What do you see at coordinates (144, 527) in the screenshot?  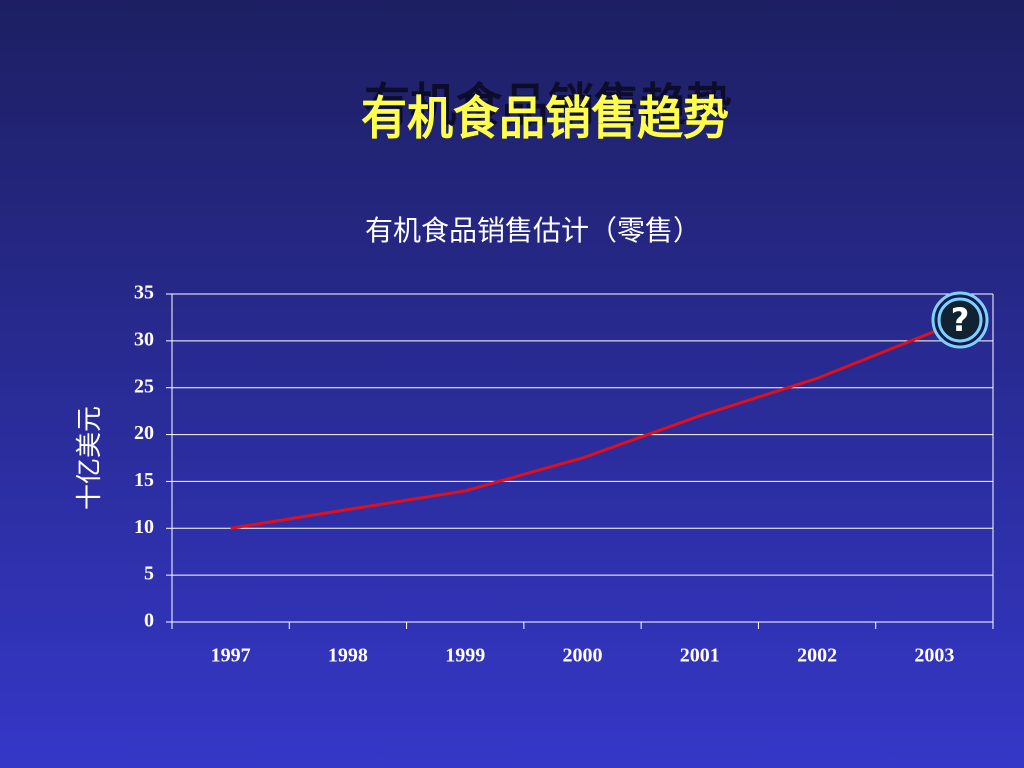 I see `y-tick-label: 10` at bounding box center [144, 527].